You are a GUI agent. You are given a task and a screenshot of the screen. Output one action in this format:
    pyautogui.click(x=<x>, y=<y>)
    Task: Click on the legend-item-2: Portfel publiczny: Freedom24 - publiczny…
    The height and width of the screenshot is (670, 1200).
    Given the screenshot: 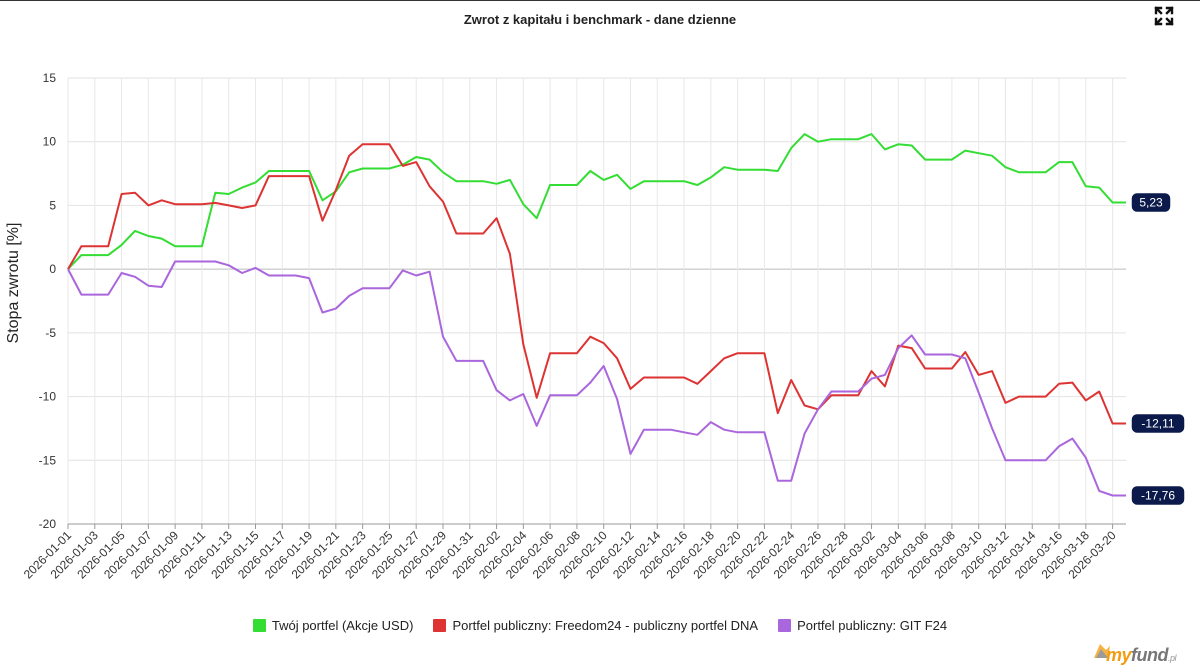 What is the action you would take?
    pyautogui.click(x=595, y=625)
    